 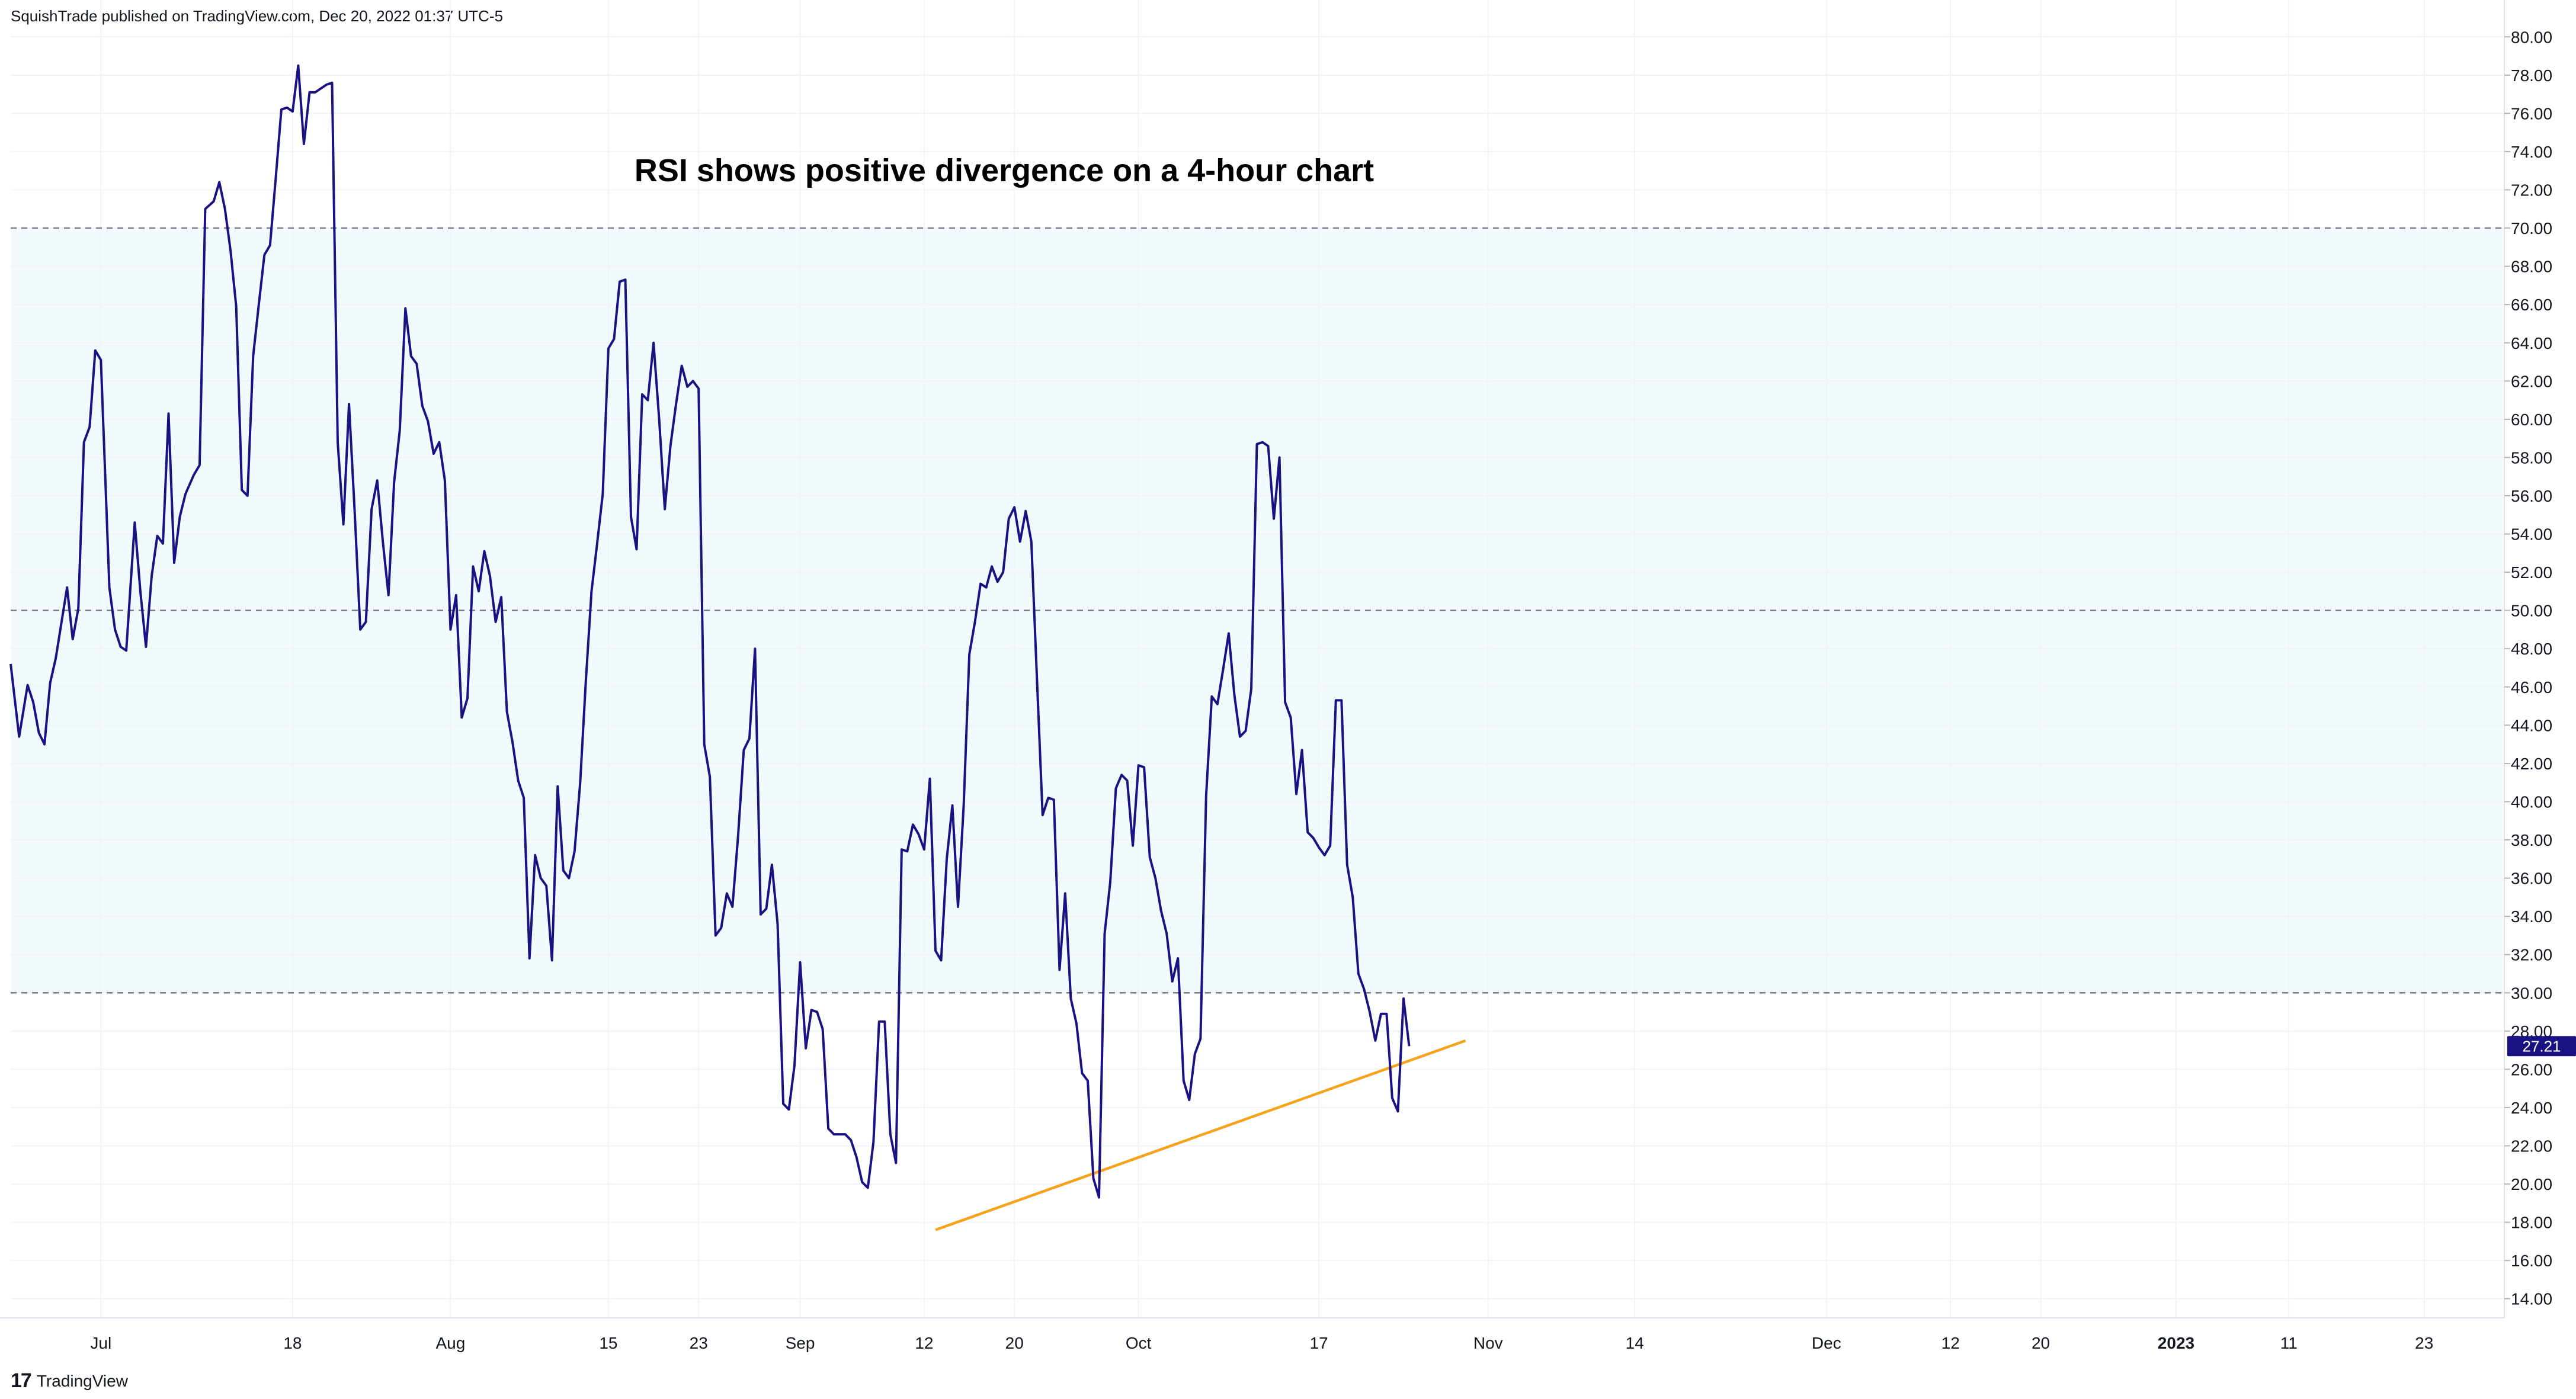 I want to click on y-tick-label: 38.00, so click(x=2531, y=840).